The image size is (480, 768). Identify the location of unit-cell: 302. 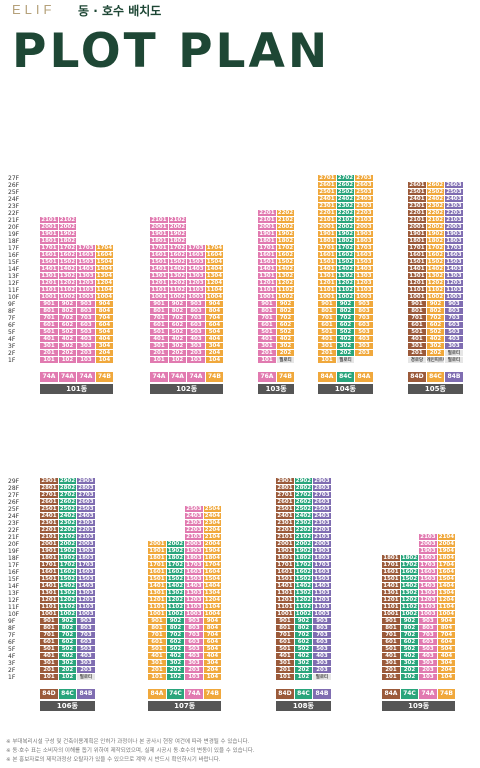
(435, 346).